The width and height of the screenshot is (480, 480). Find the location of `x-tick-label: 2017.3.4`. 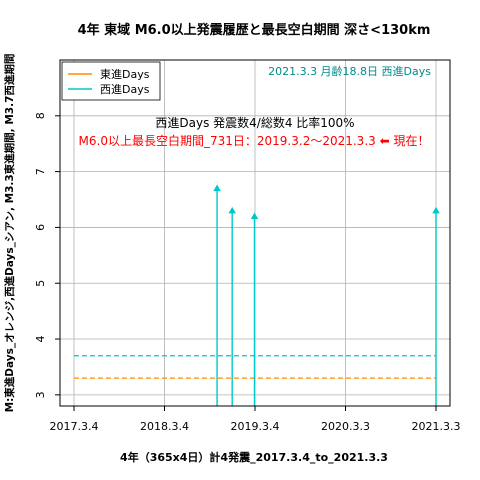

x-tick-label: 2017.3.4 is located at coordinates (74, 426).